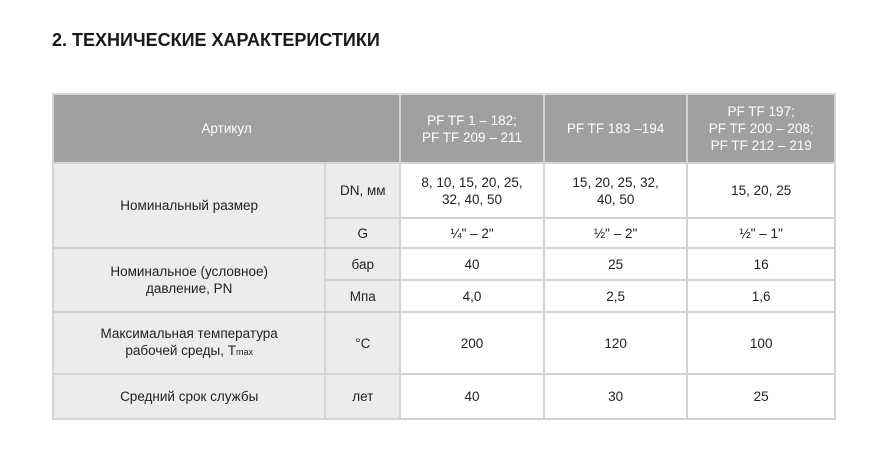 The image size is (879, 467). What do you see at coordinates (615, 296) in the screenshot?
I see `cell: 2,5` at bounding box center [615, 296].